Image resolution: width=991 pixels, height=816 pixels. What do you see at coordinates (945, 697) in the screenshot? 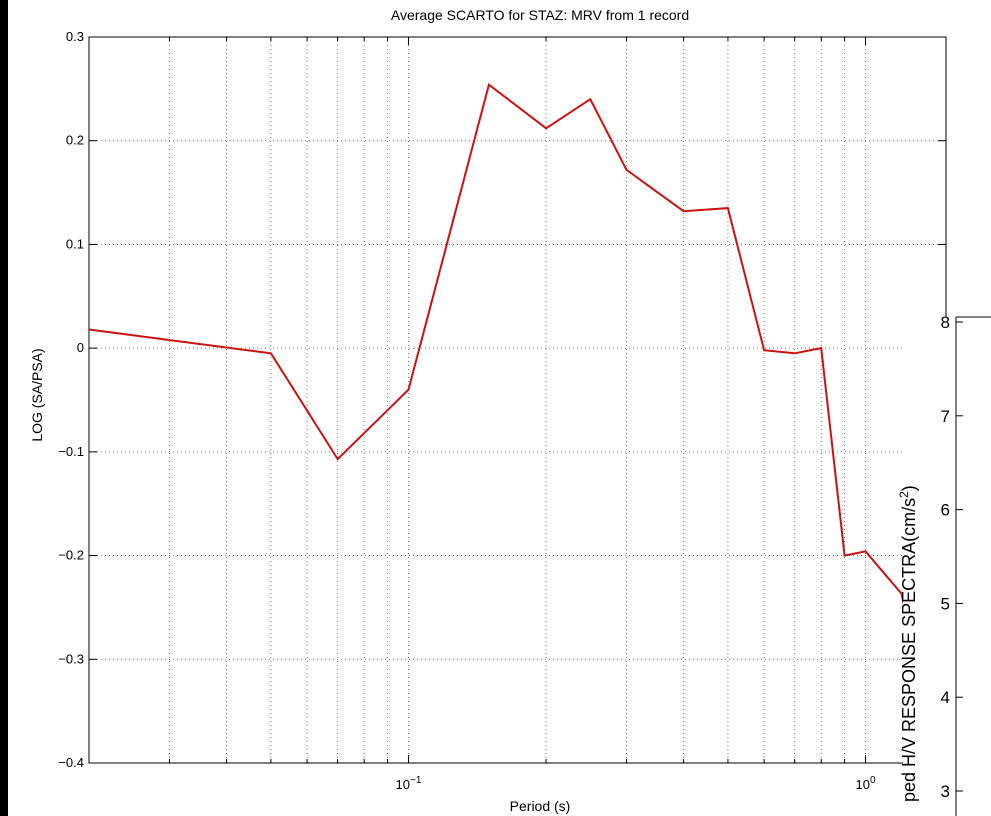
I see `overlay-y-tick-label: 4` at bounding box center [945, 697].